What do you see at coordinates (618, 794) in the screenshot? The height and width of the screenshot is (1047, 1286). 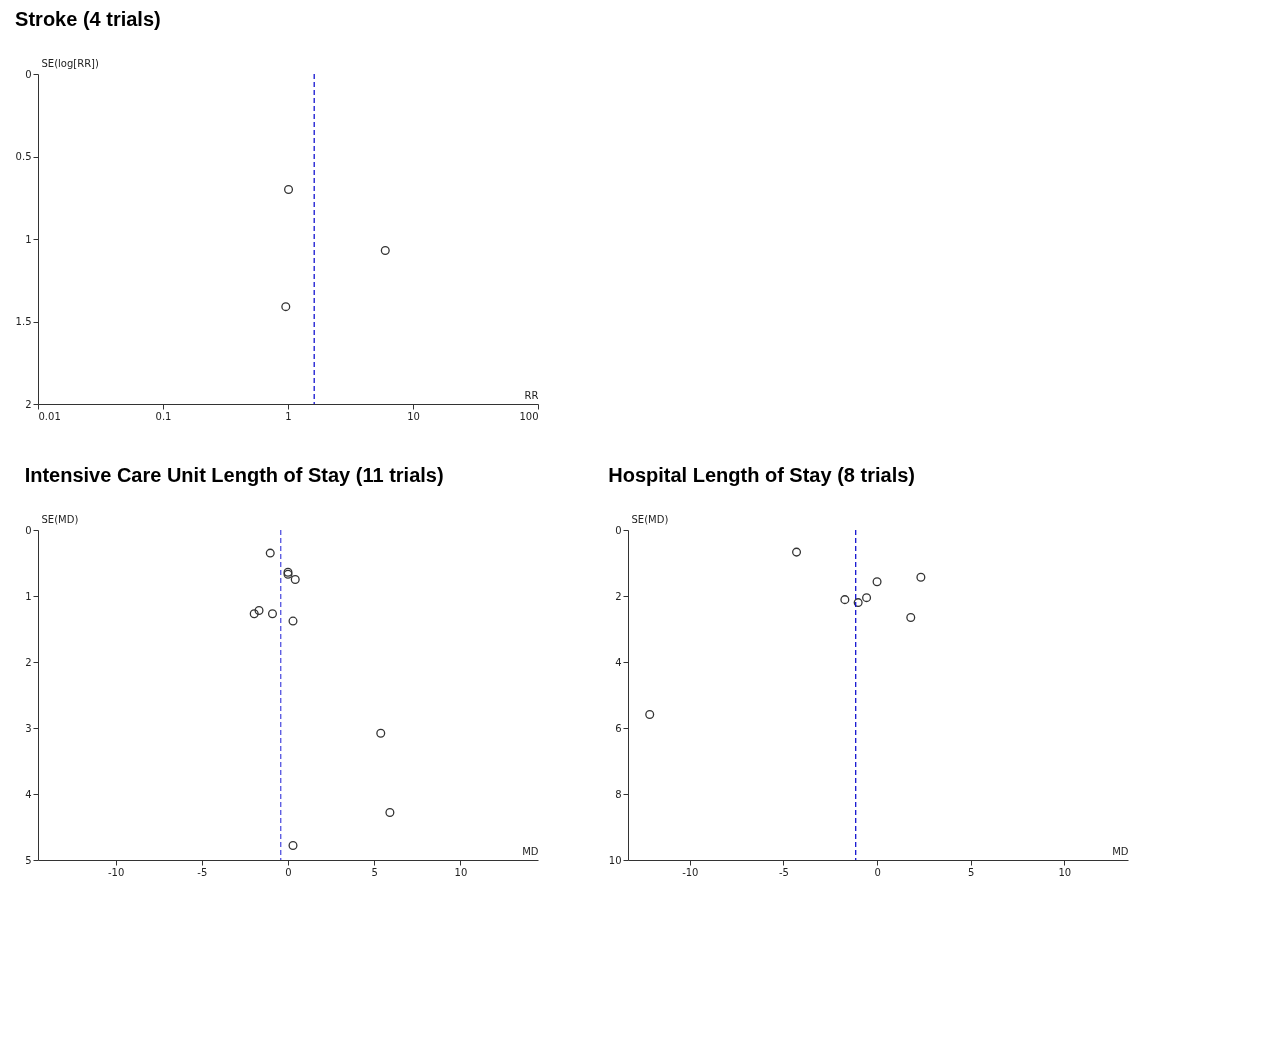 I see `y-tick-label: 8` at bounding box center [618, 794].